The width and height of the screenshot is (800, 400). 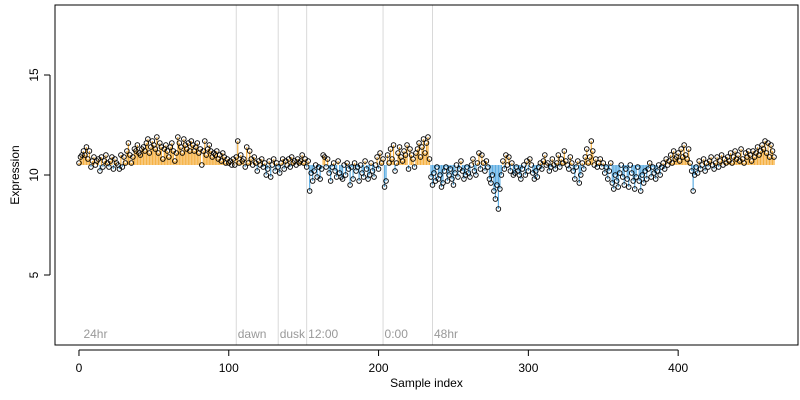 What do you see at coordinates (379, 368) in the screenshot?
I see `x-tick-label: 200` at bounding box center [379, 368].